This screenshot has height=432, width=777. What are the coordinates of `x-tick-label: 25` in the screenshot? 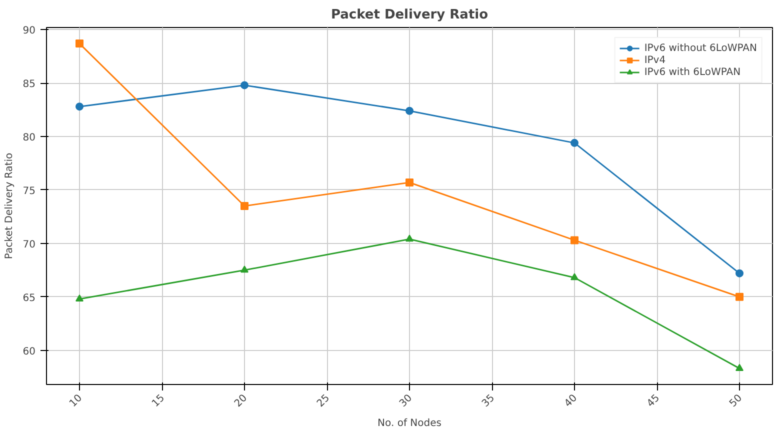 It's located at (323, 401).